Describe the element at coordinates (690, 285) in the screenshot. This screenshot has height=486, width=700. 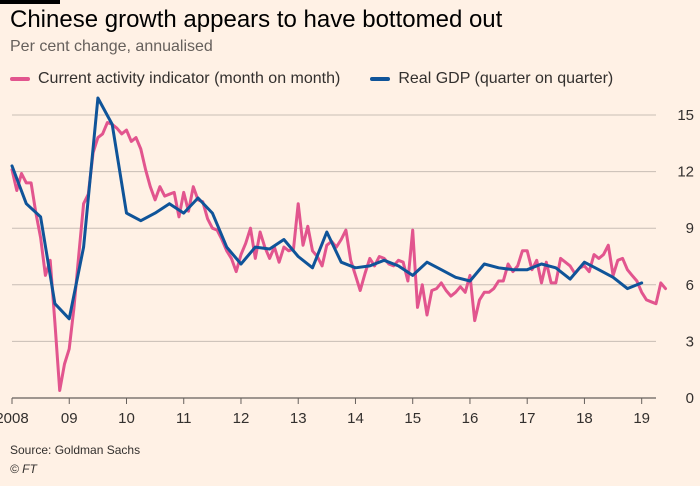
I see `y-tick-label: 6` at that location.